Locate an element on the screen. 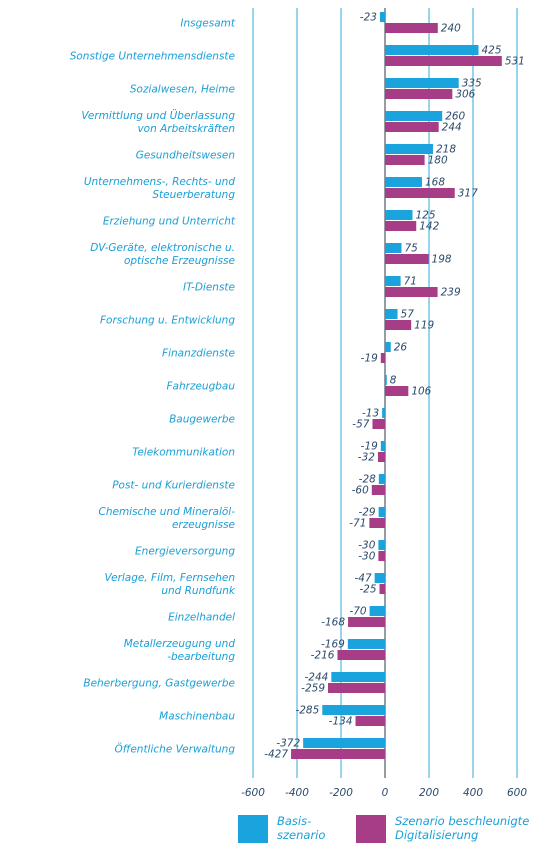 Image resolution: width=560 pixels, height=853 pixels. value-label: 142 is located at coordinates (429, 227).